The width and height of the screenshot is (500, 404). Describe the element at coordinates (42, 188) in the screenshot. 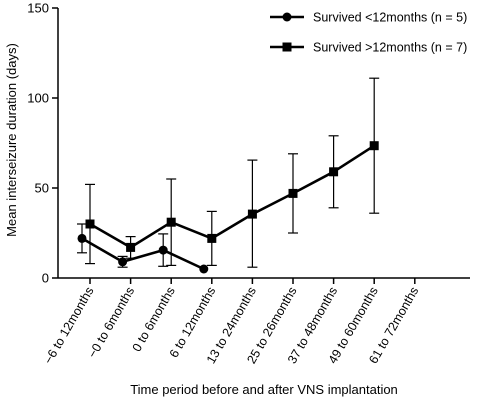

I see `y-tick-label: 50` at that location.